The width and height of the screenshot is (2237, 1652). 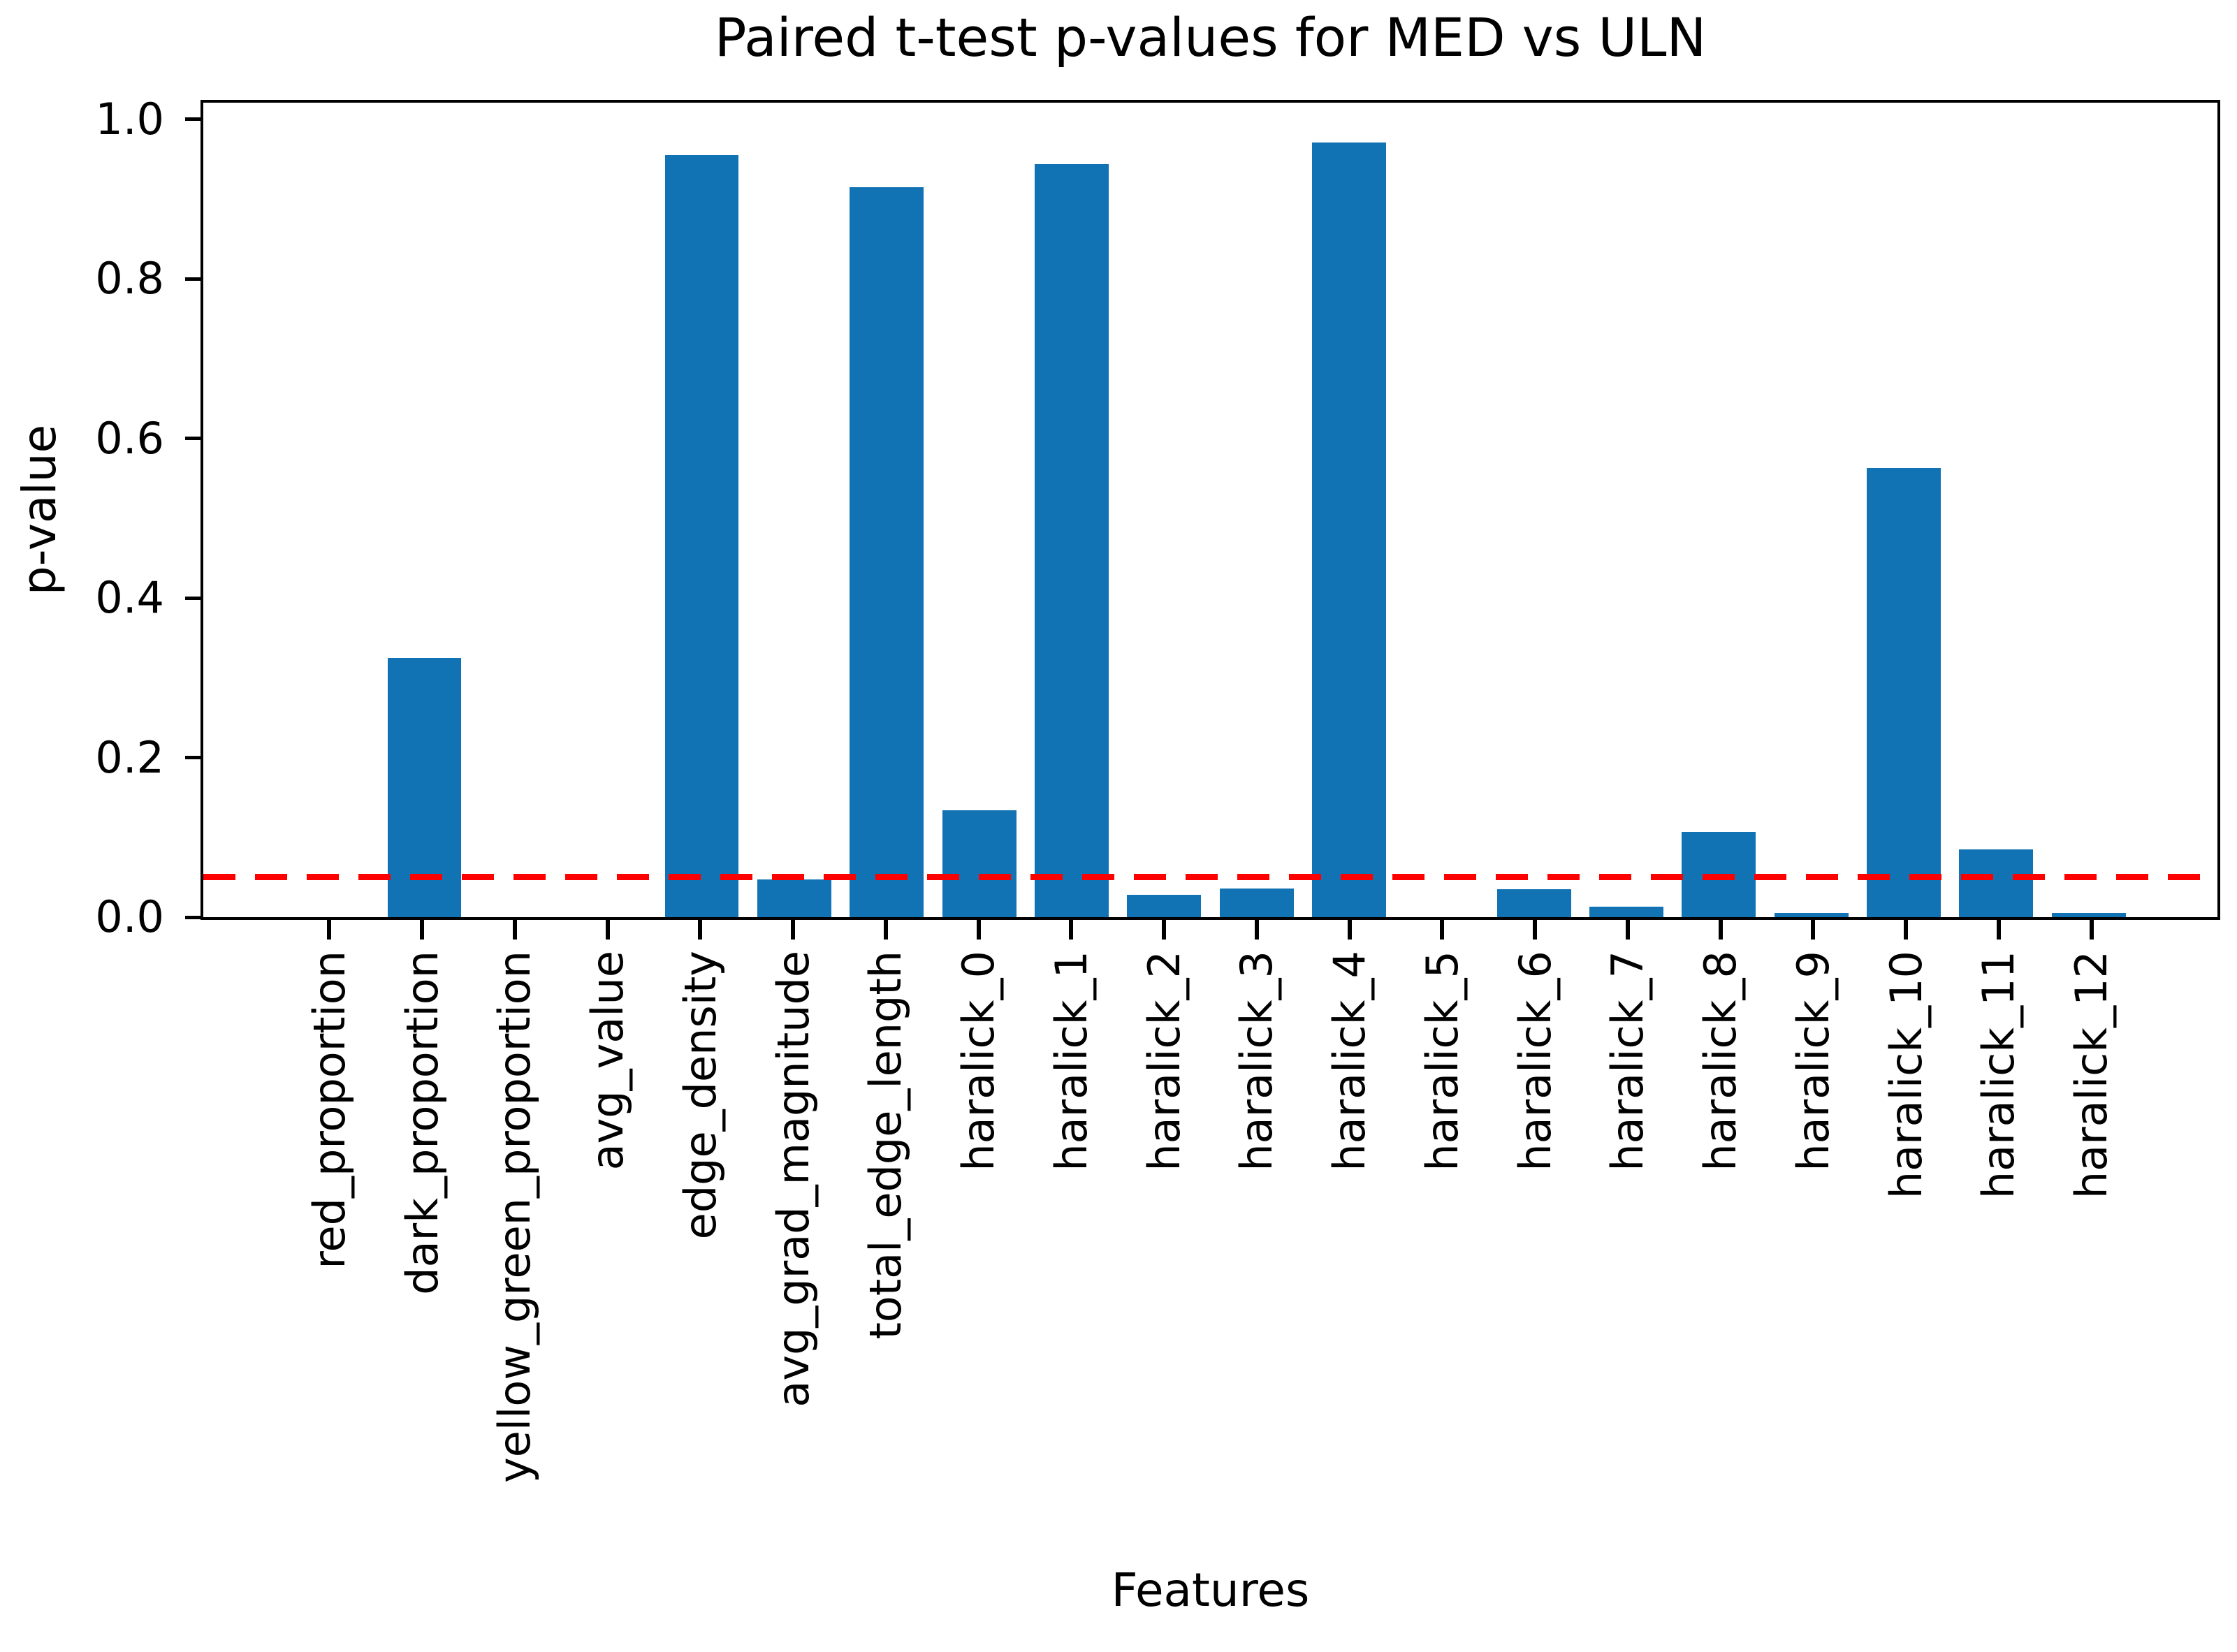 What do you see at coordinates (424, 787) in the screenshot?
I see `bar-dark_proportion` at bounding box center [424, 787].